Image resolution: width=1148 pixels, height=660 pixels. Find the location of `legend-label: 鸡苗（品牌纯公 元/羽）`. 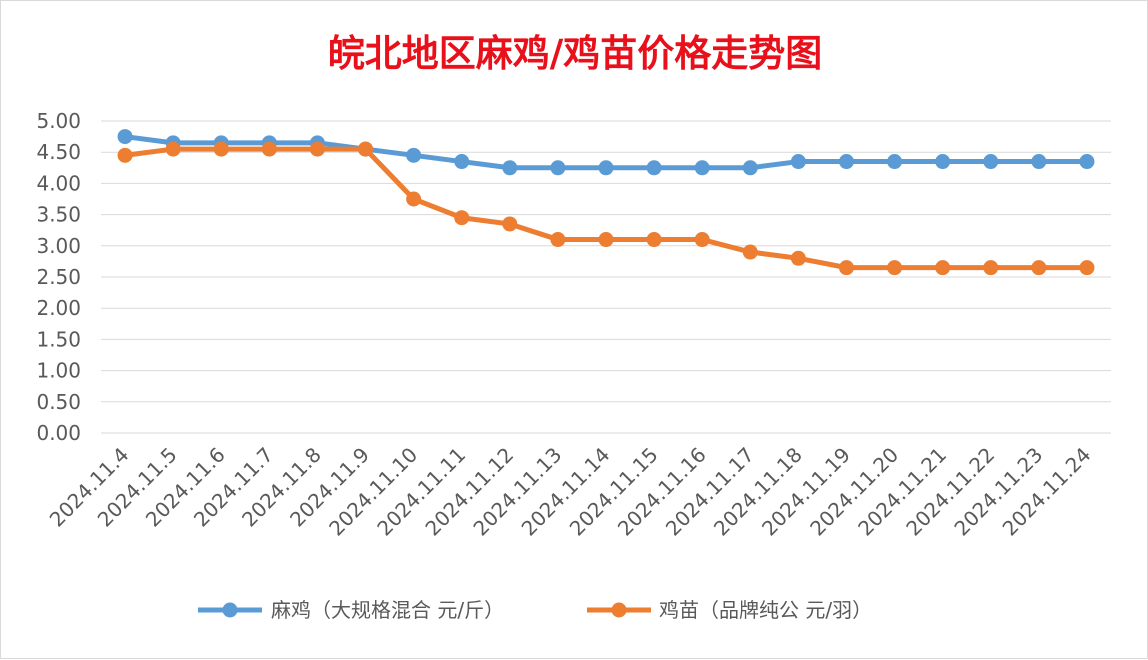

legend-label: 鸡苗（品牌纯公 元/羽） is located at coordinates (765, 610).